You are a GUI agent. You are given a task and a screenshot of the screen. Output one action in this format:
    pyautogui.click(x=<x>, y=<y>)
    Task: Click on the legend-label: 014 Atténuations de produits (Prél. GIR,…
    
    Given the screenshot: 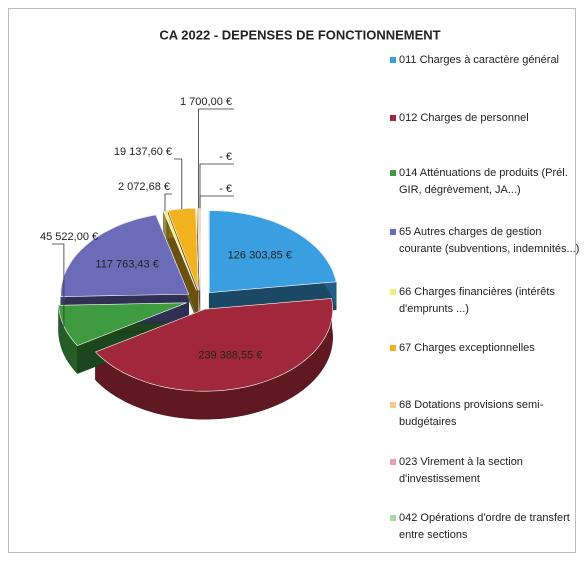 What is the action you would take?
    pyautogui.click(x=483, y=181)
    